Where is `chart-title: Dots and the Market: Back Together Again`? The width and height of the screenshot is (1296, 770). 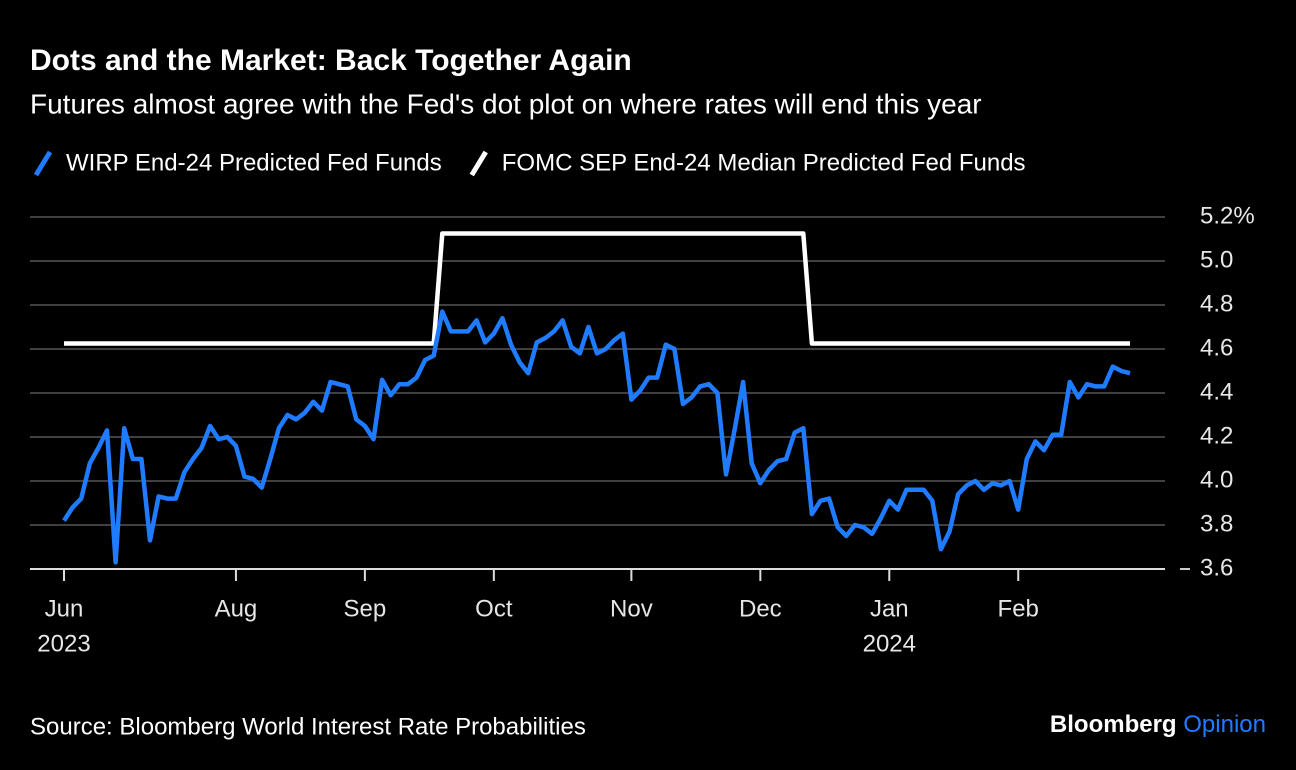 chart-title: Dots and the Market: Back Together Again is located at coordinates (331, 60).